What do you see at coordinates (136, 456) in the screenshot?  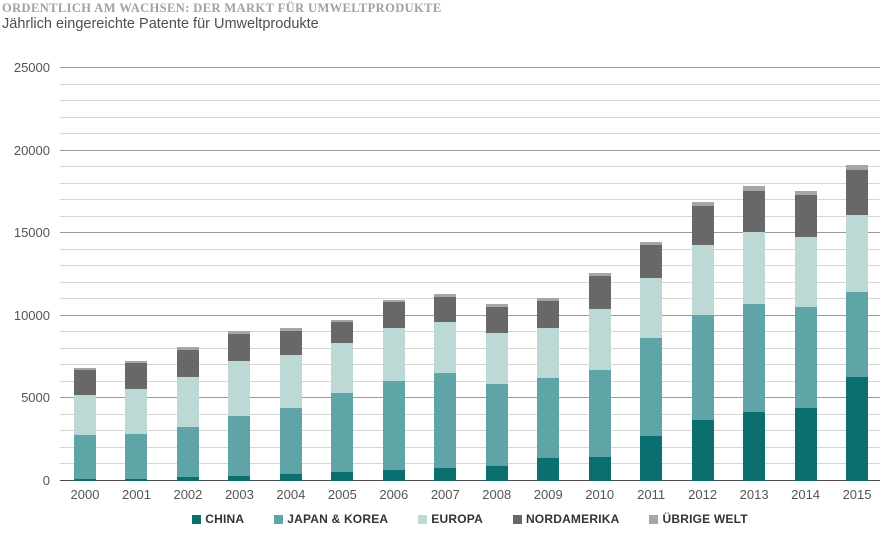 I see `bar-segment-2001-japan-korea` at bounding box center [136, 456].